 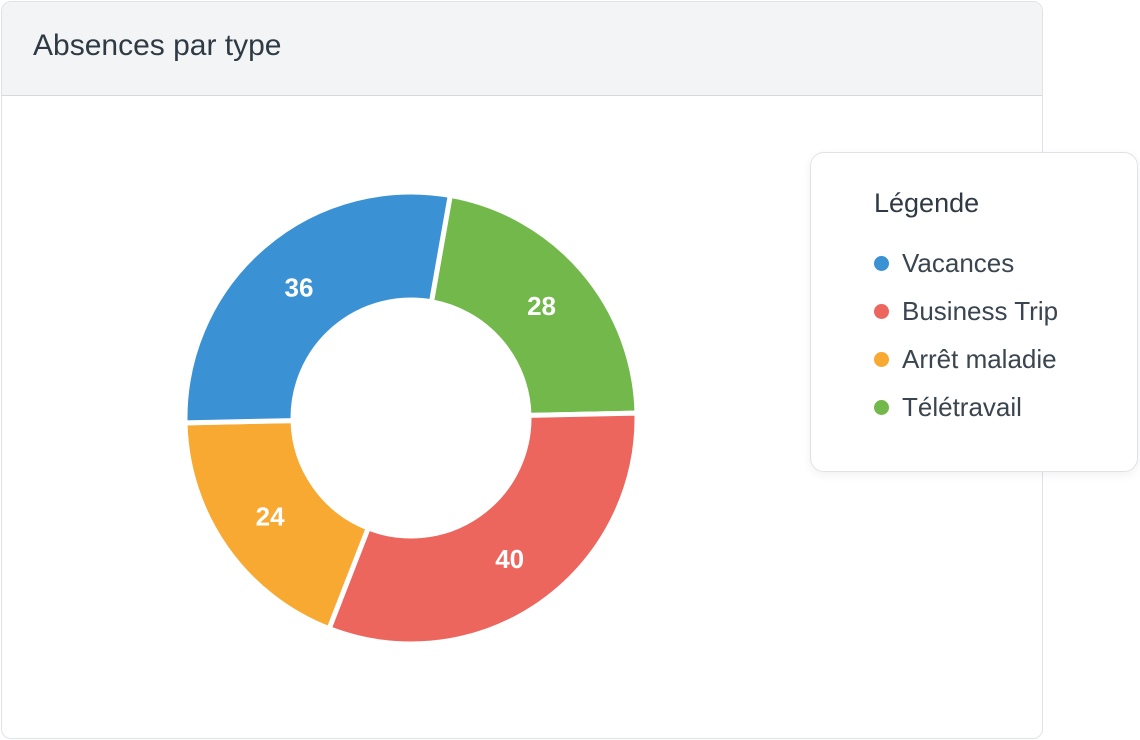 What do you see at coordinates (979, 358) in the screenshot?
I see `legend-label-arret-maladie: Arrêt maladie` at bounding box center [979, 358].